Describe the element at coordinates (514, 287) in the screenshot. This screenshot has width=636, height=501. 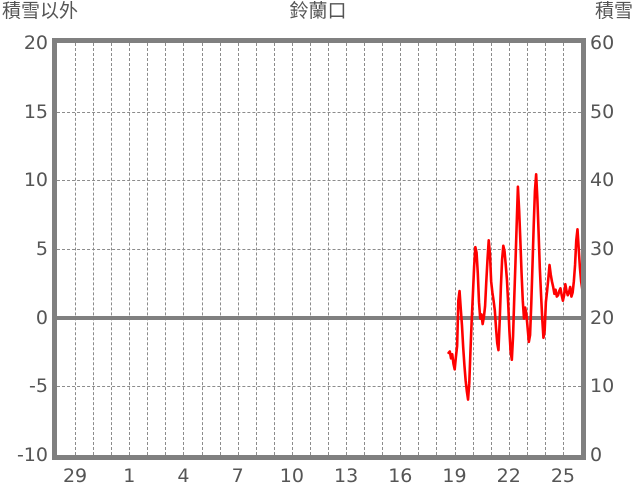
I see `series-line-temperature` at that location.